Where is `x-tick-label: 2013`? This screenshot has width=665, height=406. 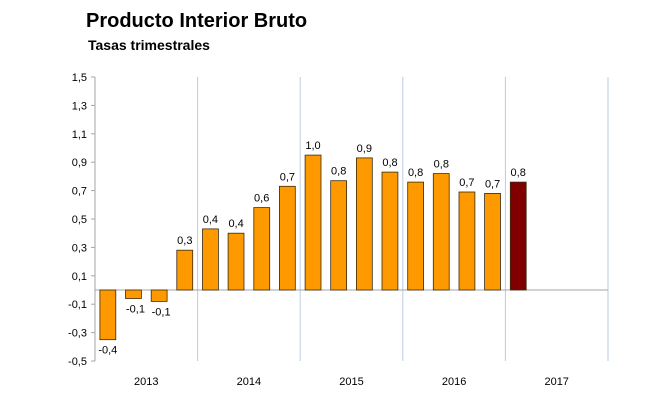
x-tick-label: 2013 is located at coordinates (146, 382).